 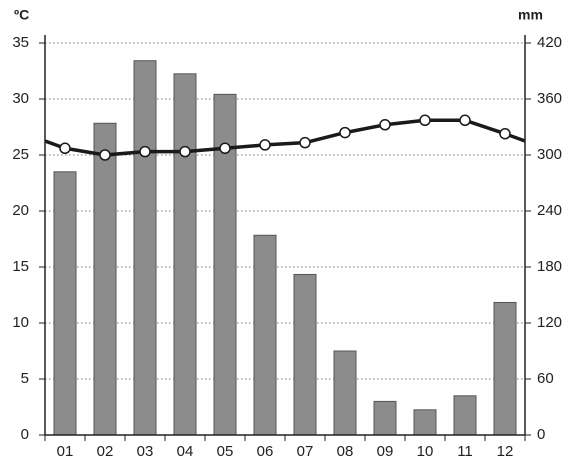 What do you see at coordinates (285, 137) in the screenshot?
I see `temperature-line` at bounding box center [285, 137].